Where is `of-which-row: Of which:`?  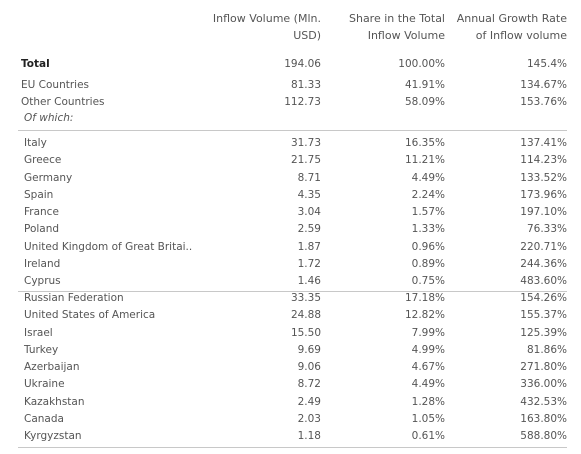 of-which-row: Of which: is located at coordinates (290, 120).